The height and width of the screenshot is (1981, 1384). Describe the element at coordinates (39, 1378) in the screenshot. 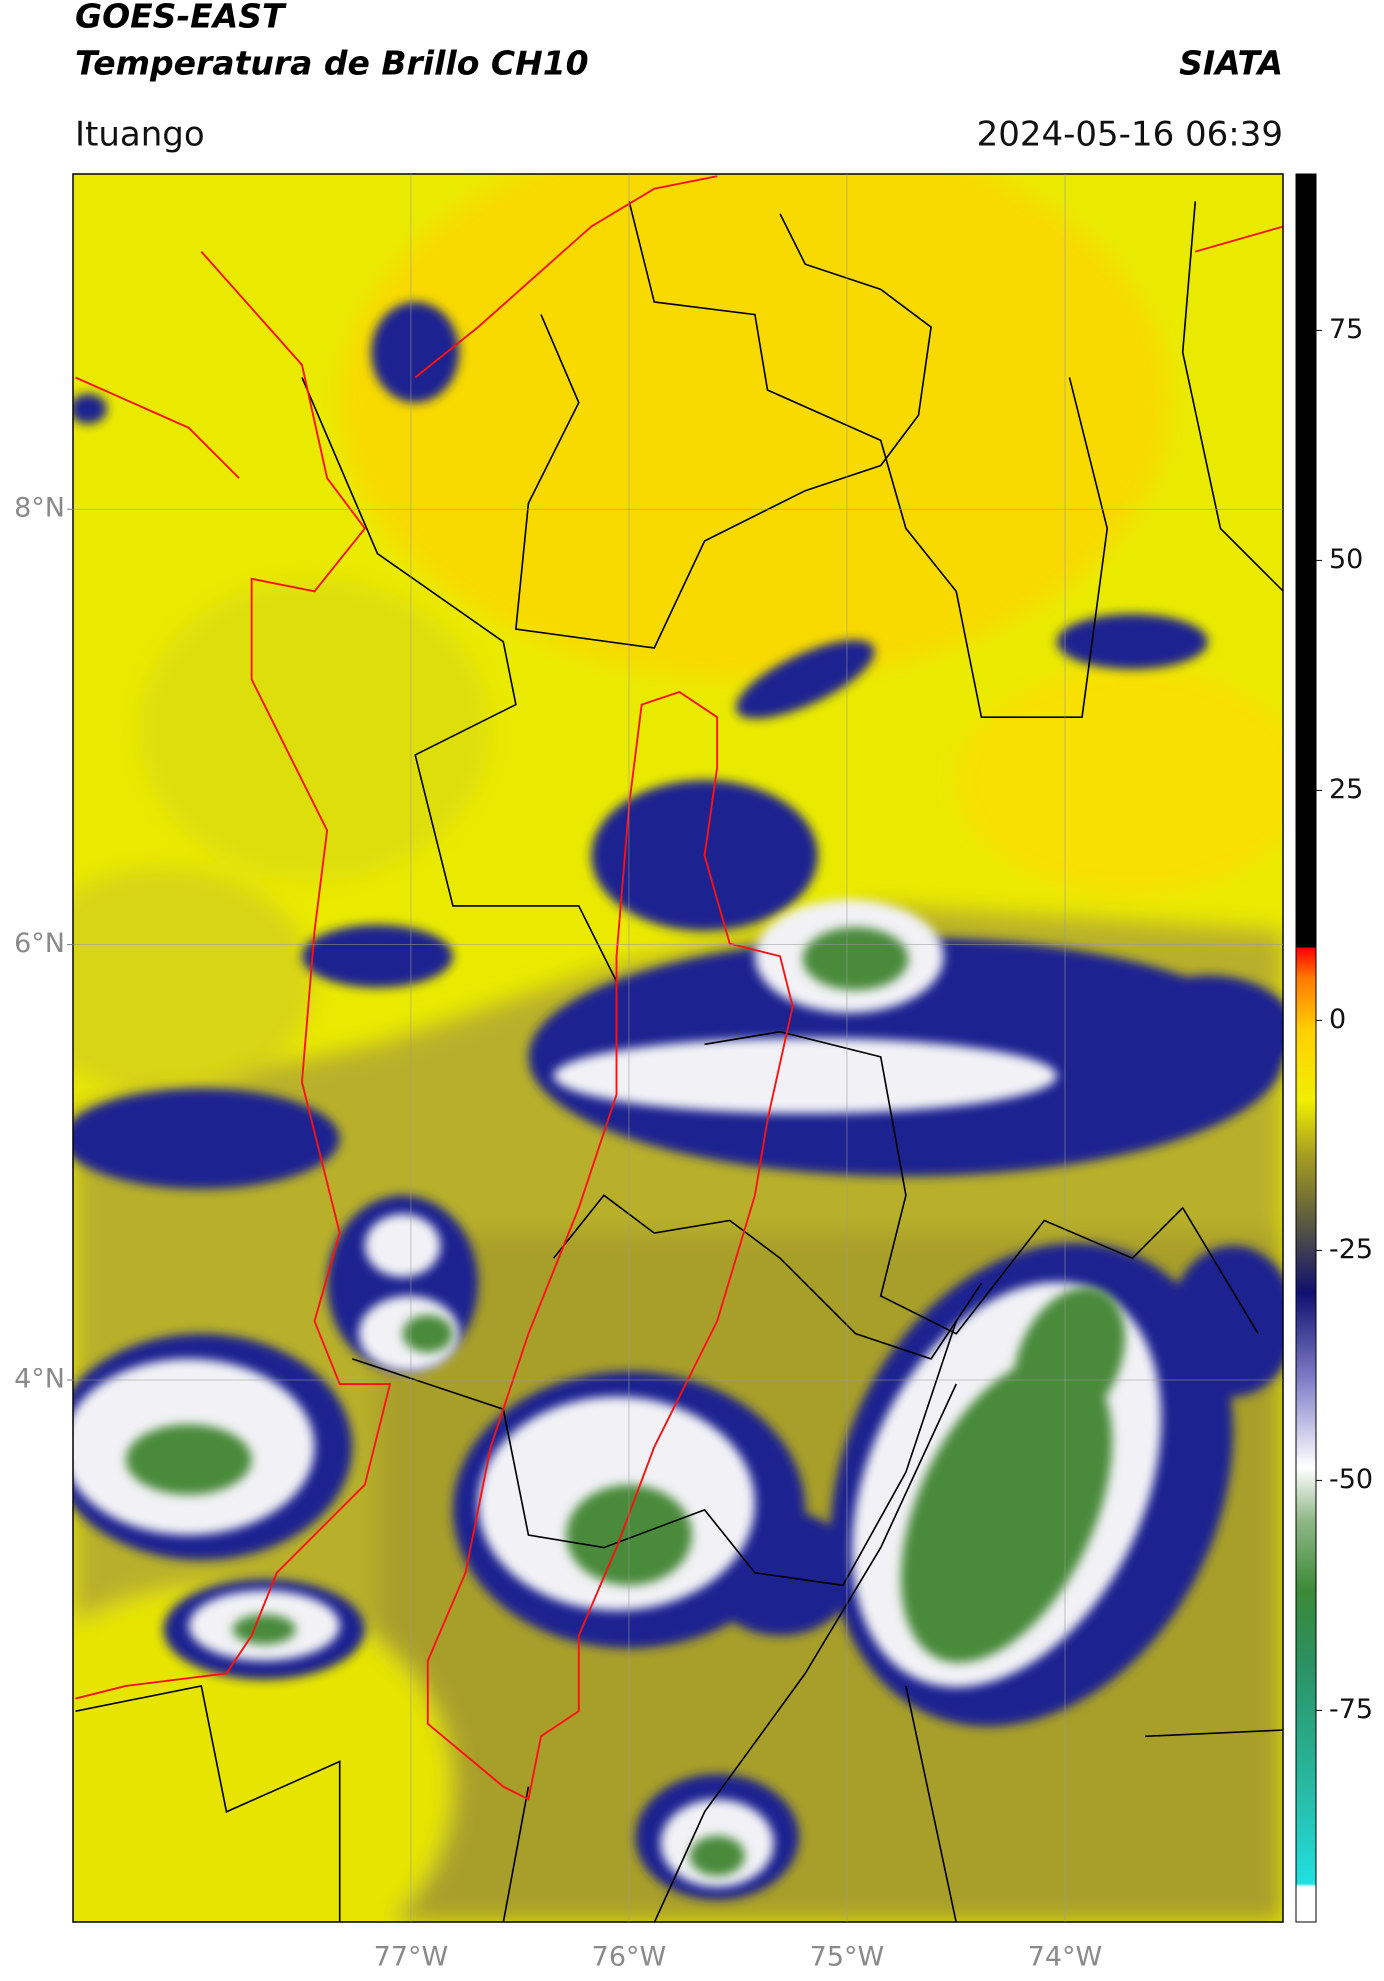

I see `y-tick-label: 4°N` at that location.